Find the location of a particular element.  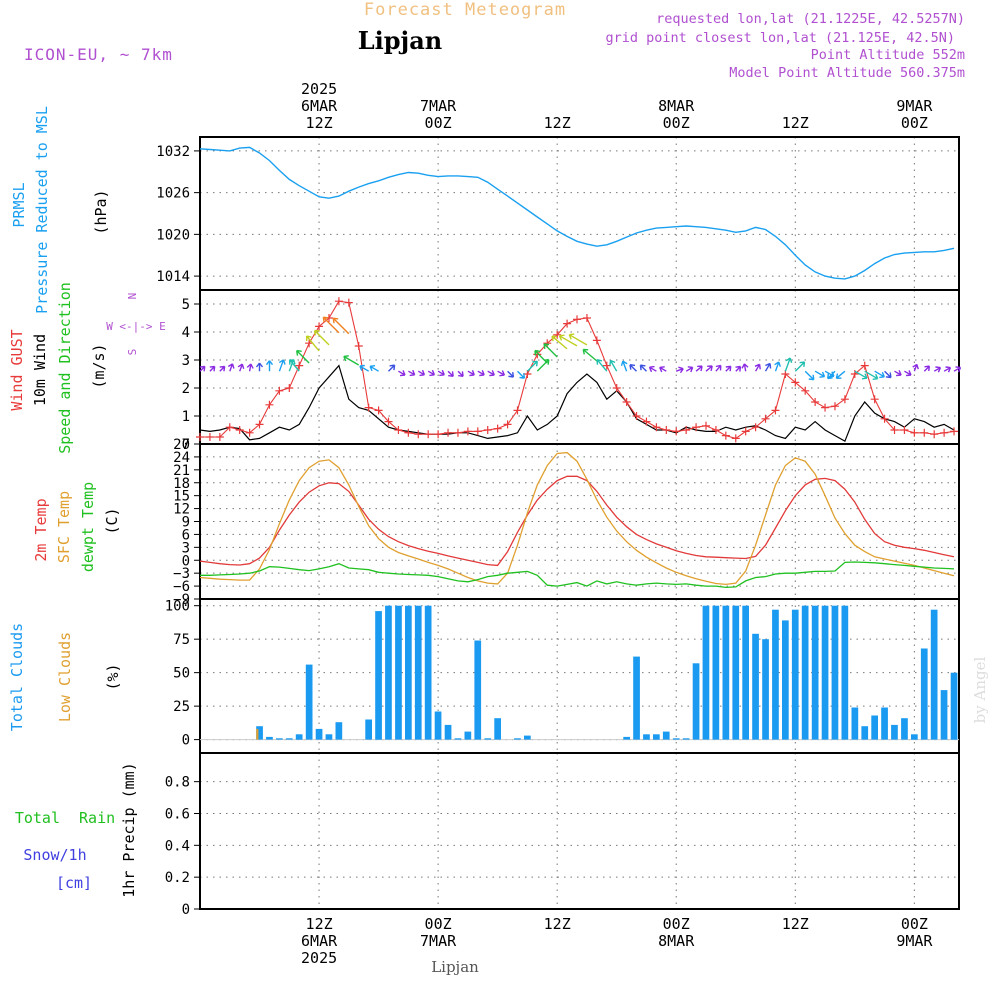

wind-ytick-label-0: 0 is located at coordinates (186, 445).